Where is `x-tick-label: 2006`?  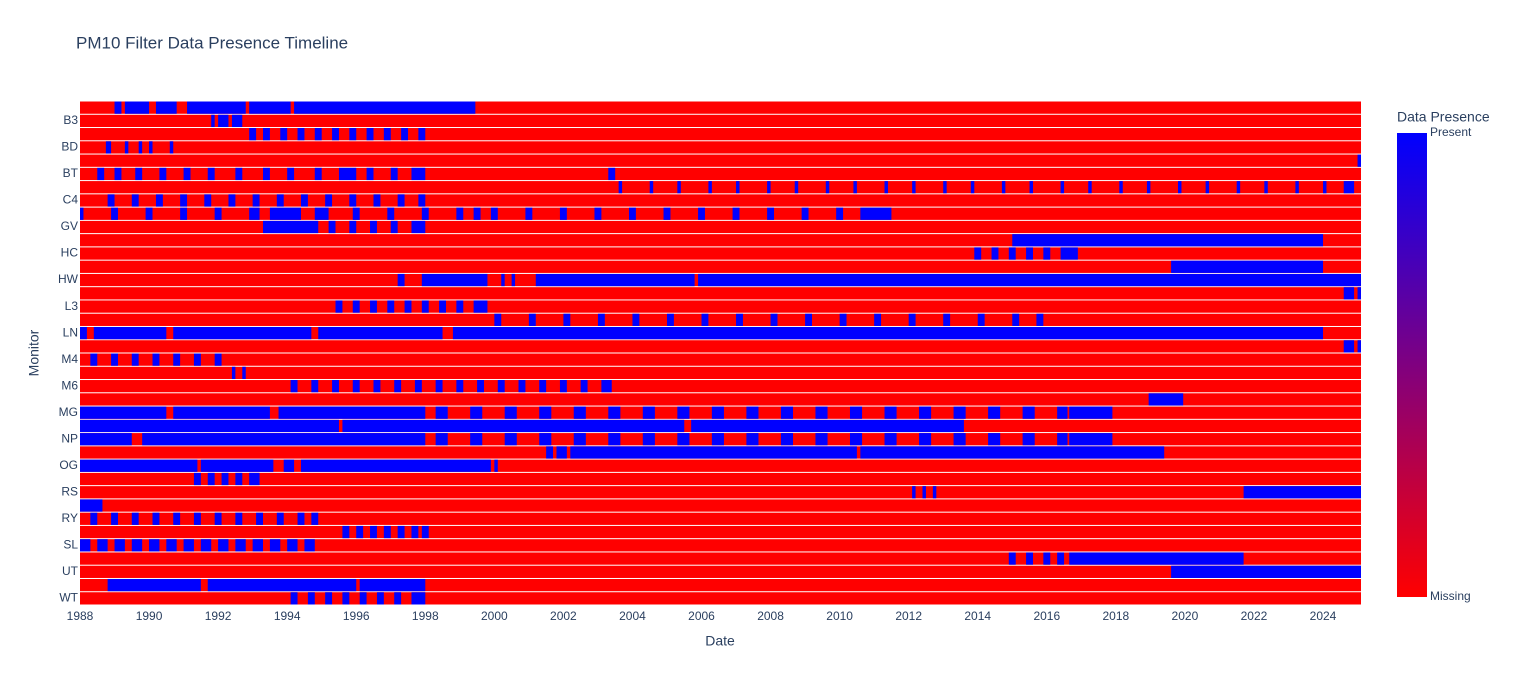 x-tick-label: 2006 is located at coordinates (701, 616).